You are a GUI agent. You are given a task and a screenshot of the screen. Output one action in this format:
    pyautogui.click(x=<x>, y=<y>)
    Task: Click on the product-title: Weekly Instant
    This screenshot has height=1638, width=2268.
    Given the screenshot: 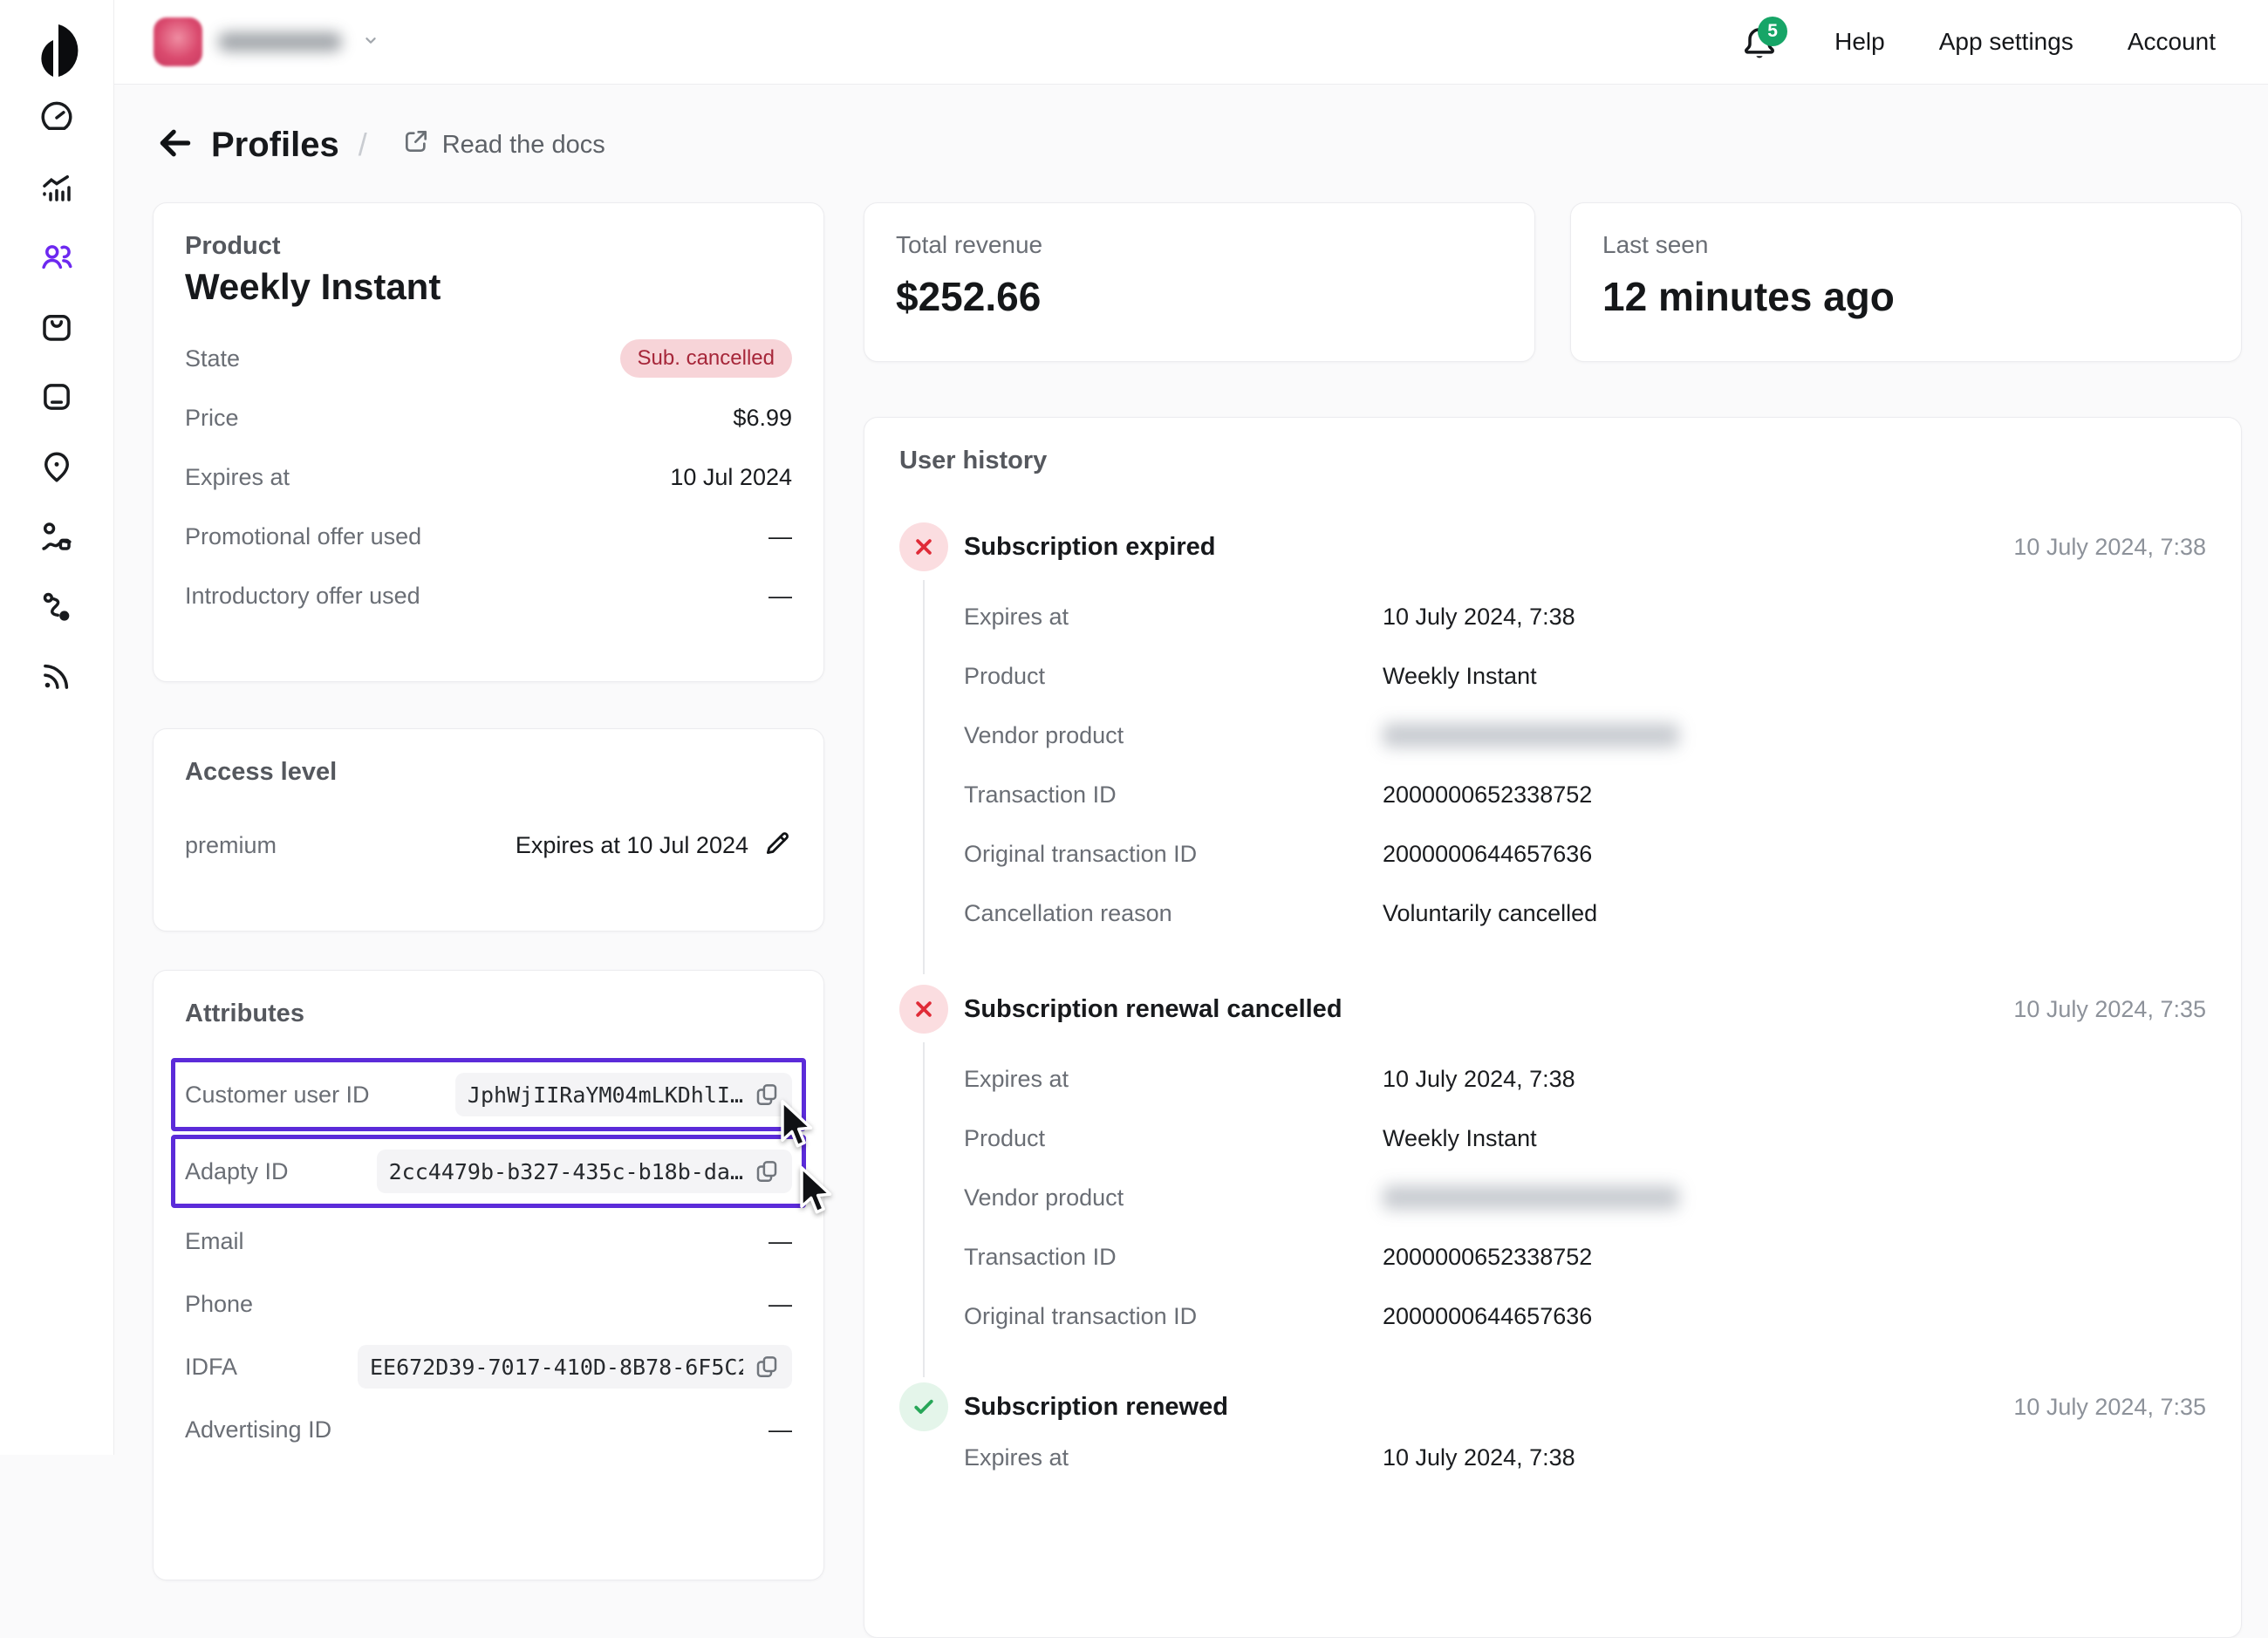 What is the action you would take?
    pyautogui.click(x=313, y=286)
    